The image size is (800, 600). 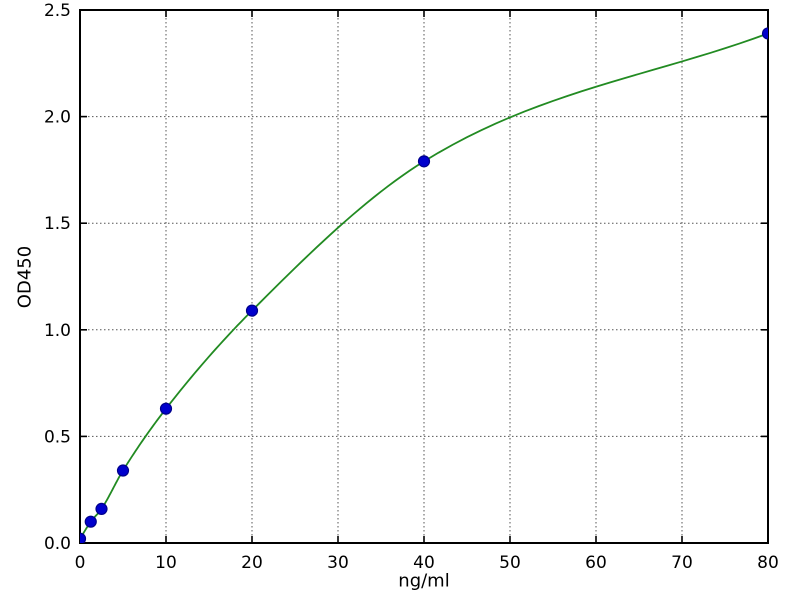 What do you see at coordinates (57, 11) in the screenshot?
I see `y-tick-label: 2.5` at bounding box center [57, 11].